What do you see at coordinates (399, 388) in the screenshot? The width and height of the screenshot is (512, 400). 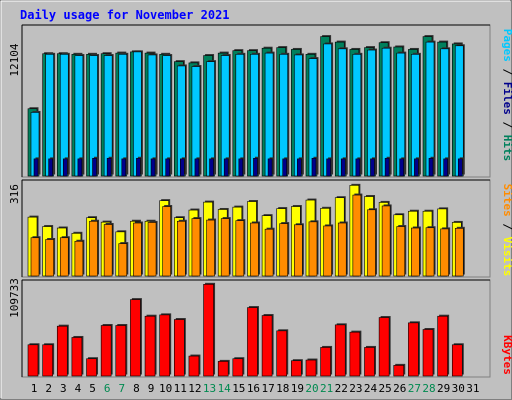 I see `x-tick-label: 26` at bounding box center [399, 388].